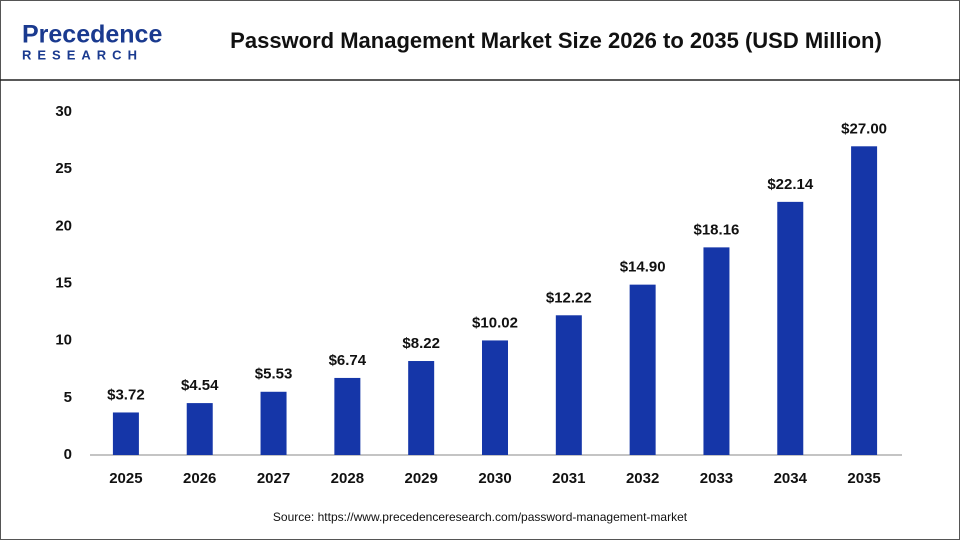 The height and width of the screenshot is (540, 960). Describe the element at coordinates (863, 478) in the screenshot. I see `x-tick-label: 2035` at that location.